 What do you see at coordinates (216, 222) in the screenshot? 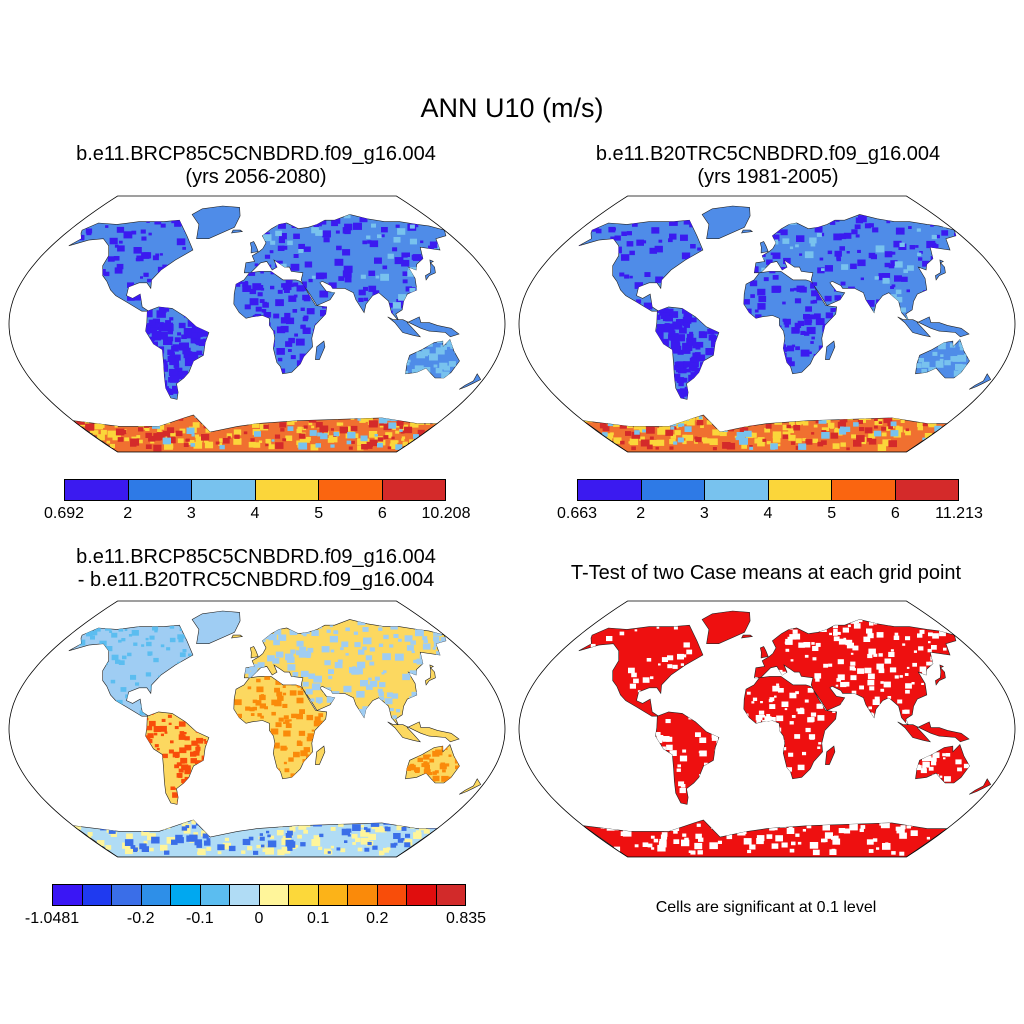
I see `land-greenland` at bounding box center [216, 222].